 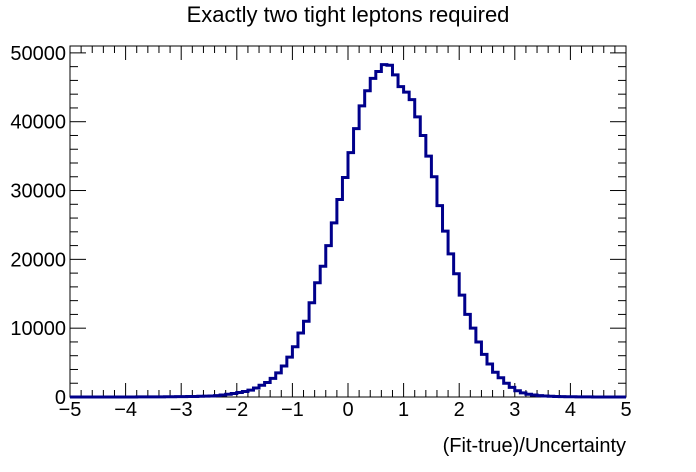 I want to click on x-axis-label: (Fit-true)/Uncertainty, so click(x=534, y=446).